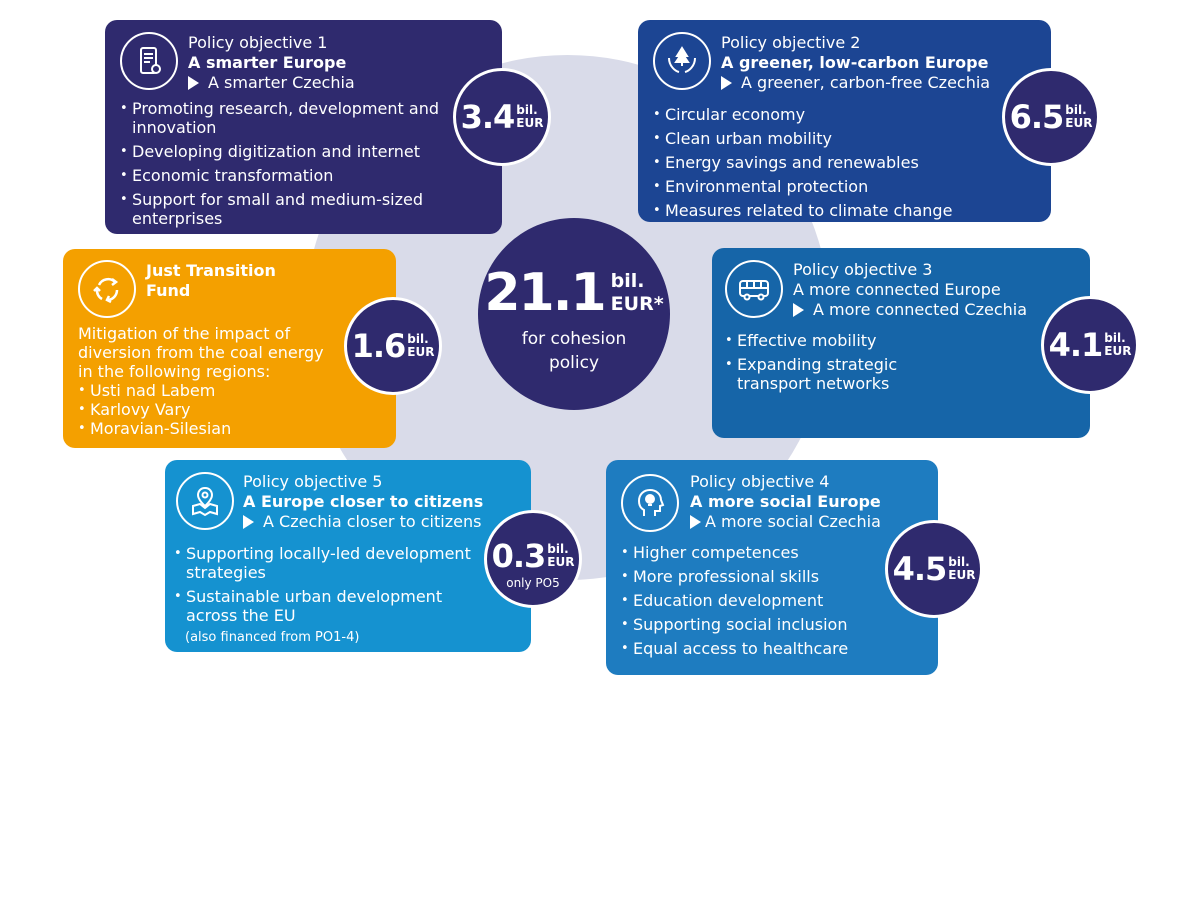  Describe the element at coordinates (754, 289) in the screenshot. I see `bus-icon` at that location.